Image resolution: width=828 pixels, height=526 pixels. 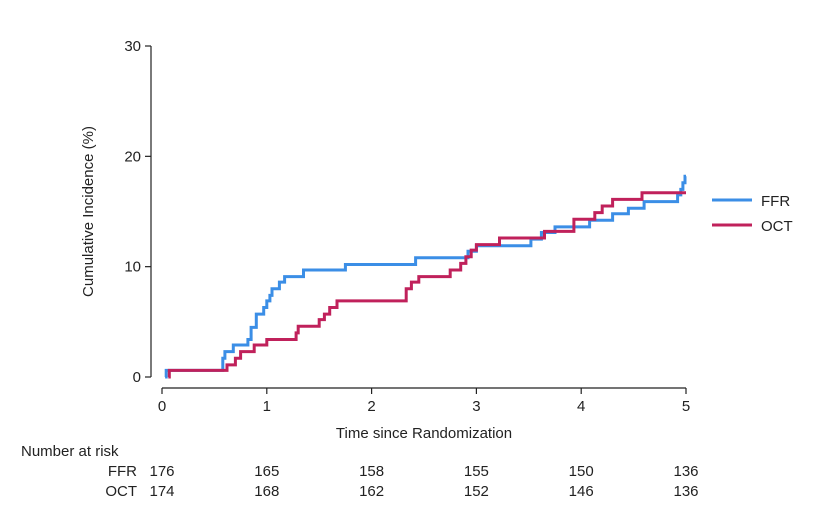 What do you see at coordinates (476, 491) in the screenshot?
I see `risk-count: 152` at bounding box center [476, 491].